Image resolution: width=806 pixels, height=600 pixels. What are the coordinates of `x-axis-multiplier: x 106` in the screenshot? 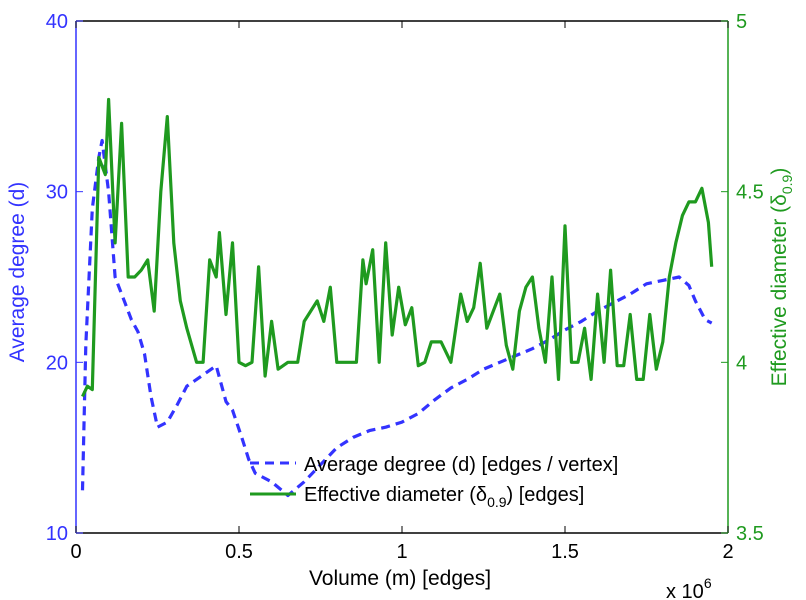 It's located at (689, 587).